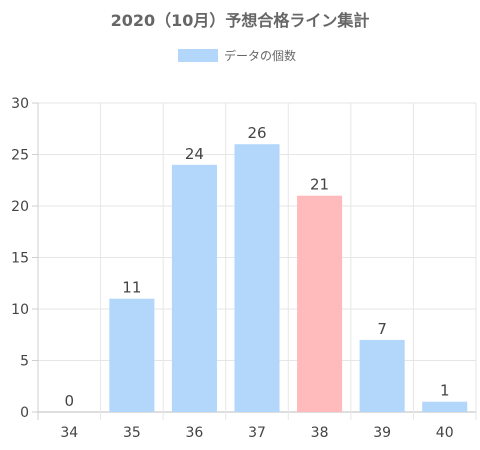 The width and height of the screenshot is (480, 450). What do you see at coordinates (24, 362) in the screenshot?
I see `y-tick-label: 5` at bounding box center [24, 362].